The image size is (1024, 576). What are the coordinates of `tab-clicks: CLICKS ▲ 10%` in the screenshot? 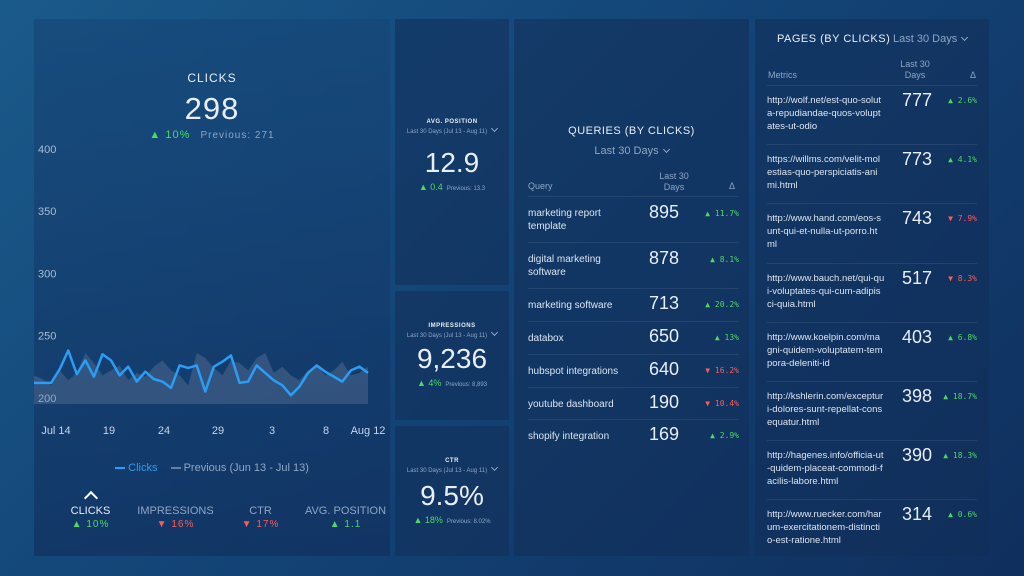 It's located at (90, 514).